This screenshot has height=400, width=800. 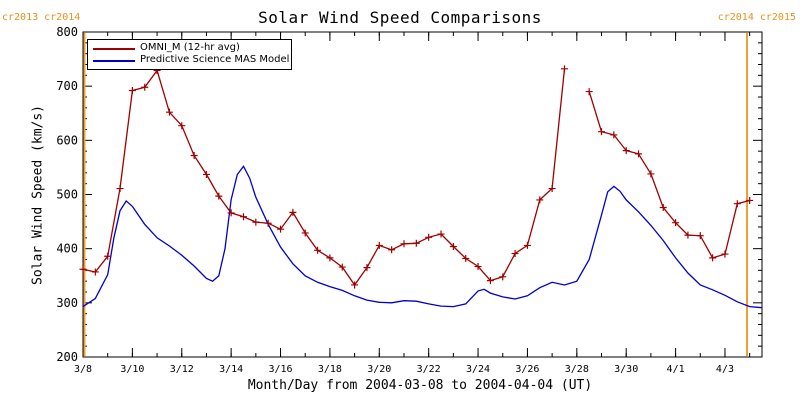 I want to click on chart-title: Solar Wind Speed Comparisons, so click(x=400, y=17).